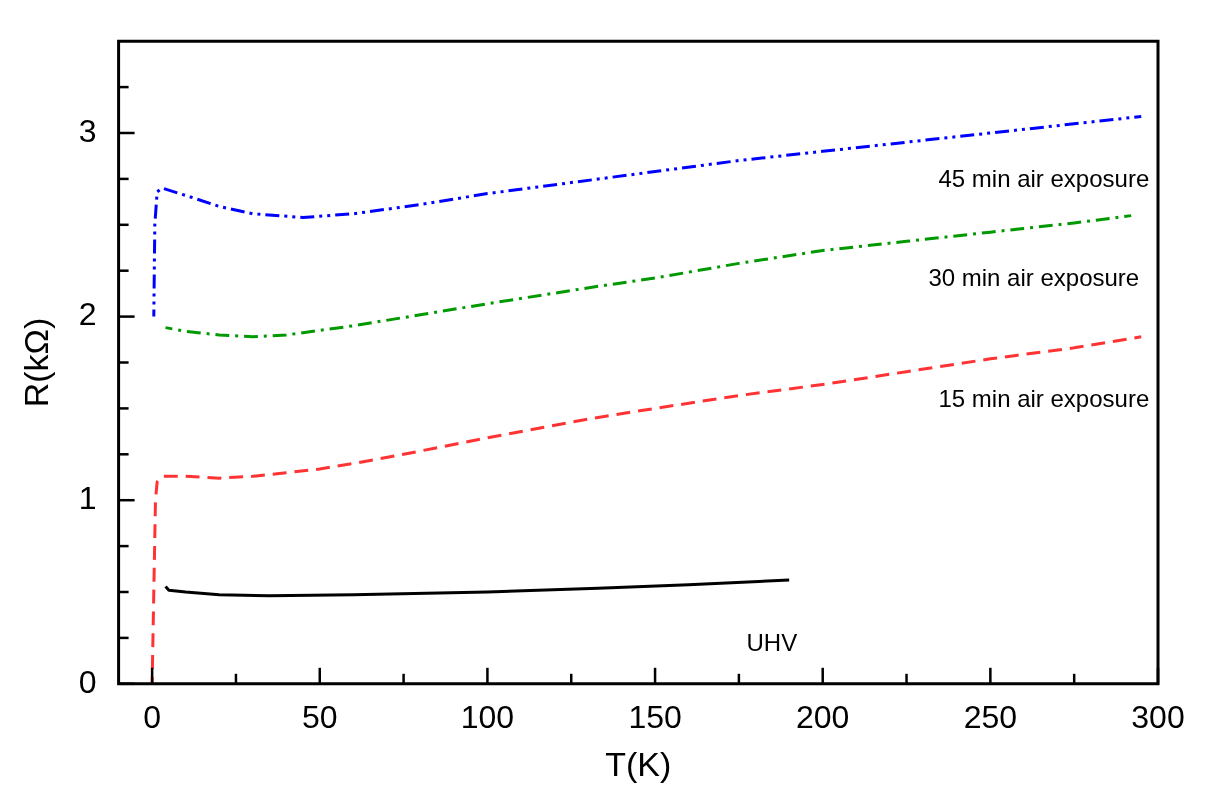 This screenshot has height=795, width=1206. Describe the element at coordinates (1044, 399) in the screenshot. I see `series-label: 15 min air exposure` at that location.